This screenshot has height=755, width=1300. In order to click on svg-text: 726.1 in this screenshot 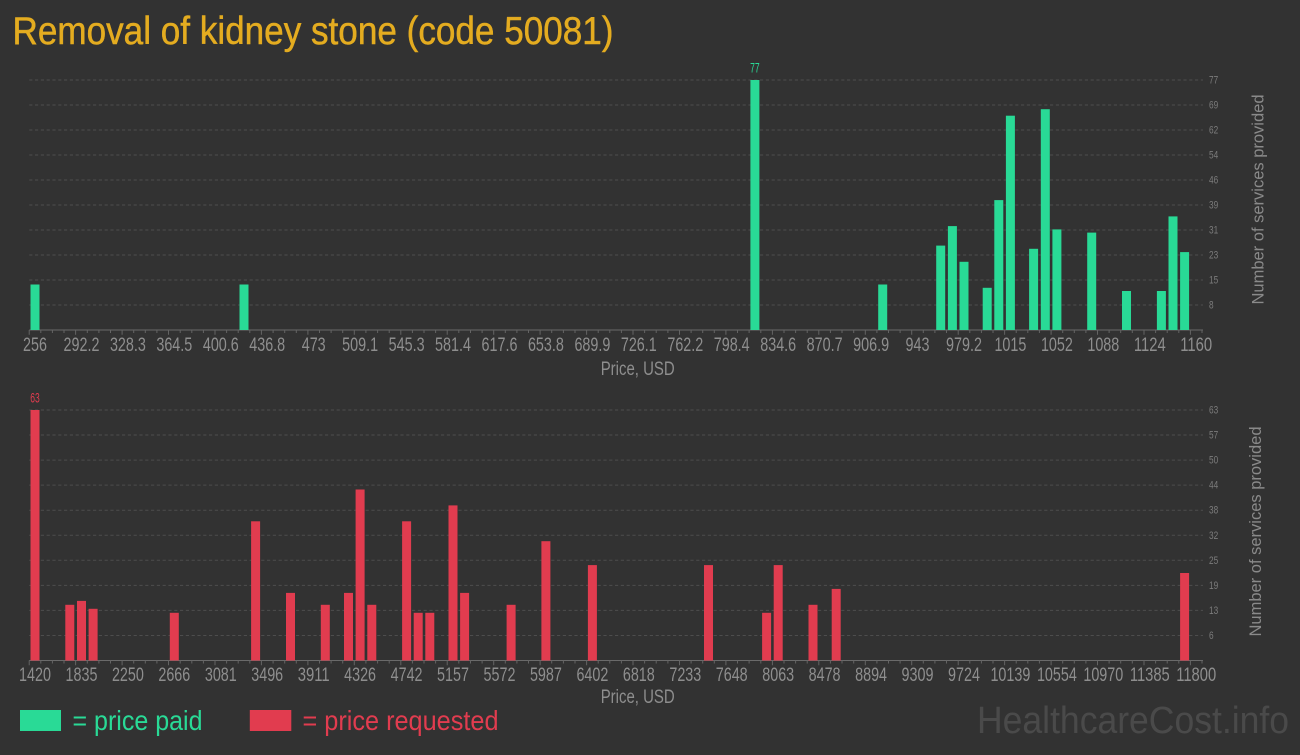, I will do `click(639, 345)`.